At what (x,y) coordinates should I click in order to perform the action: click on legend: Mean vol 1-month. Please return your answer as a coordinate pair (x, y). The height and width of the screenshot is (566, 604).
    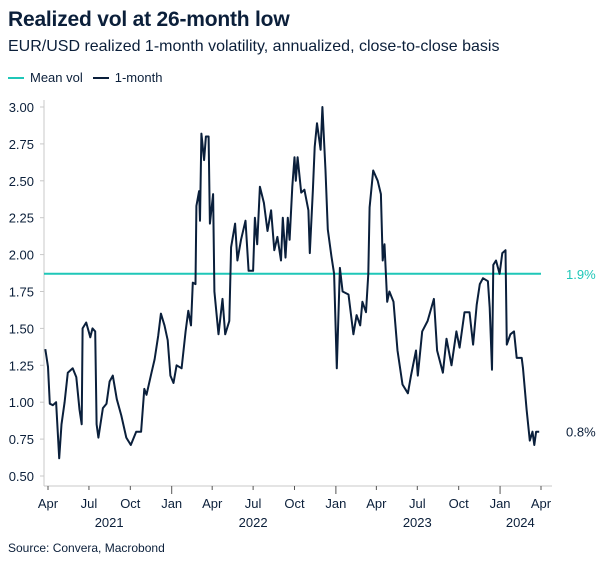
    Looking at the image, I should click on (85, 77).